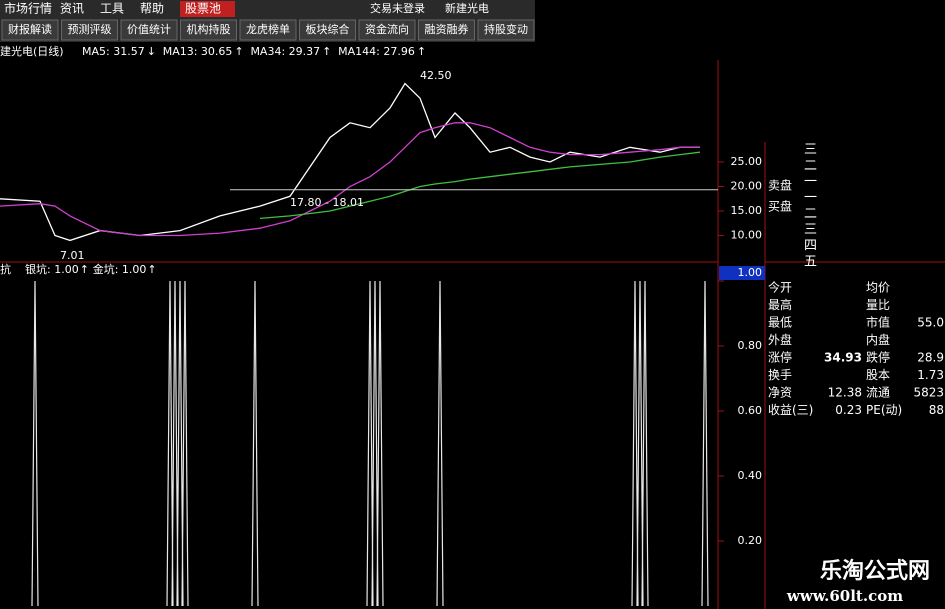  Describe the element at coordinates (152, 9) in the screenshot. I see `menu-item: 帮助` at that location.